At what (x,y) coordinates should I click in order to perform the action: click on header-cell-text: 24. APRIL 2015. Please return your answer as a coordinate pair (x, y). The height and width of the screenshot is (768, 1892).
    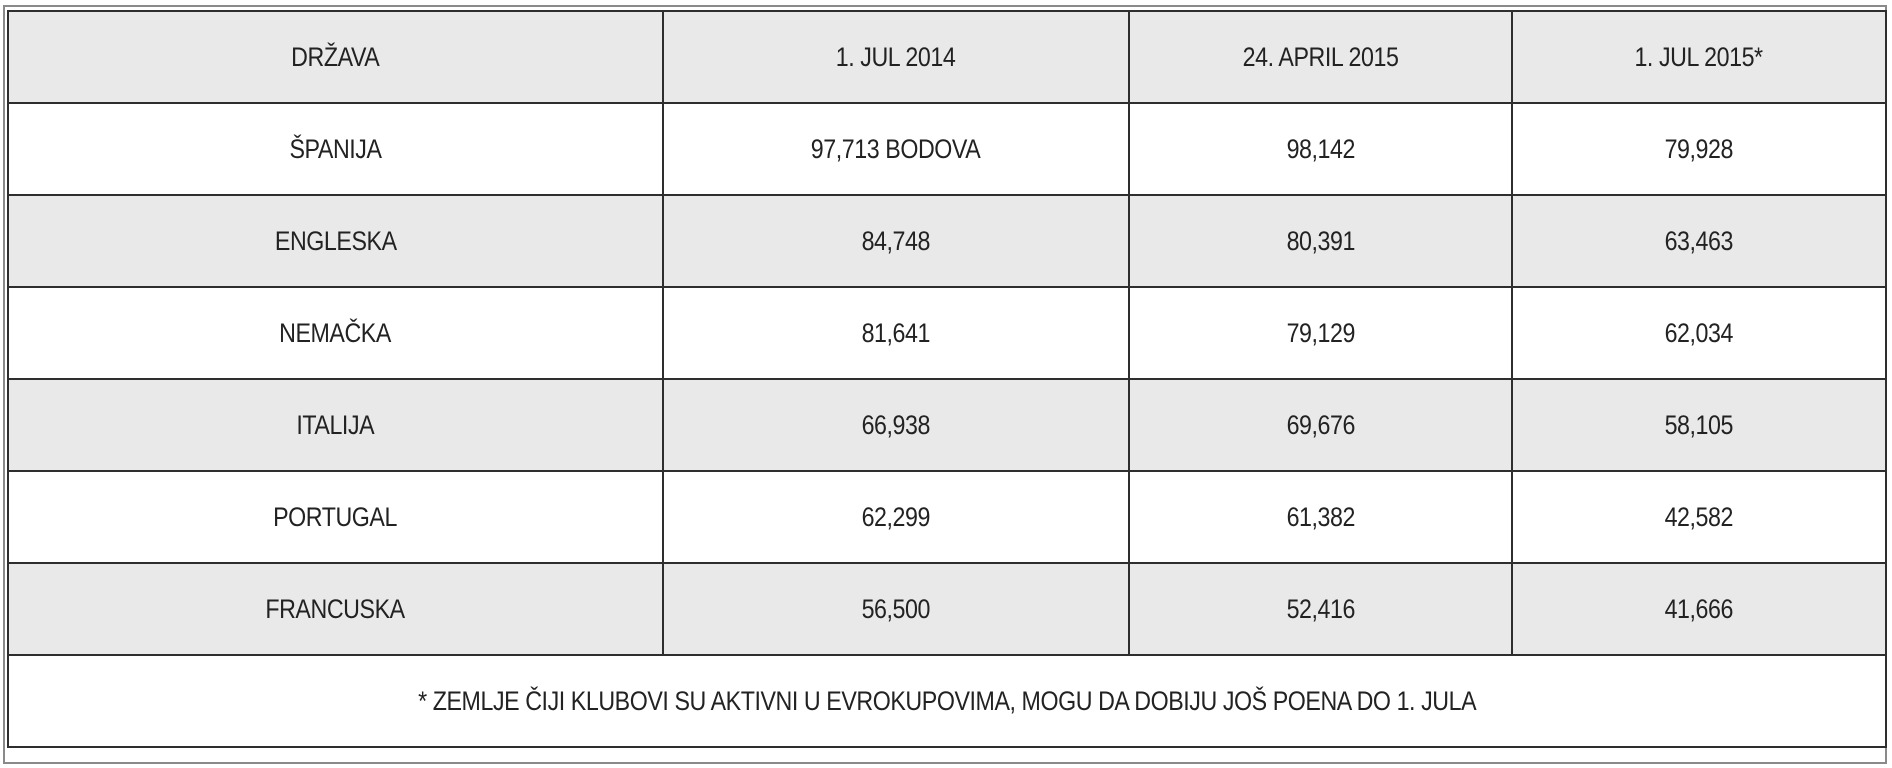
    Looking at the image, I should click on (1320, 56).